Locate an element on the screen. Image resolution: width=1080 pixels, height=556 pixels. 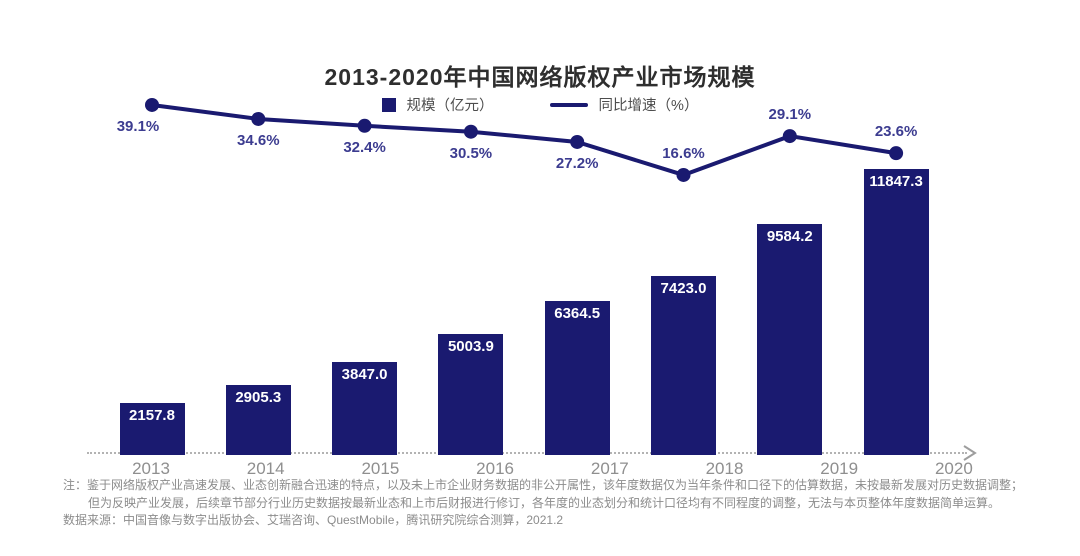
x-axis-label-2019: 2019 is located at coordinates (839, 468).